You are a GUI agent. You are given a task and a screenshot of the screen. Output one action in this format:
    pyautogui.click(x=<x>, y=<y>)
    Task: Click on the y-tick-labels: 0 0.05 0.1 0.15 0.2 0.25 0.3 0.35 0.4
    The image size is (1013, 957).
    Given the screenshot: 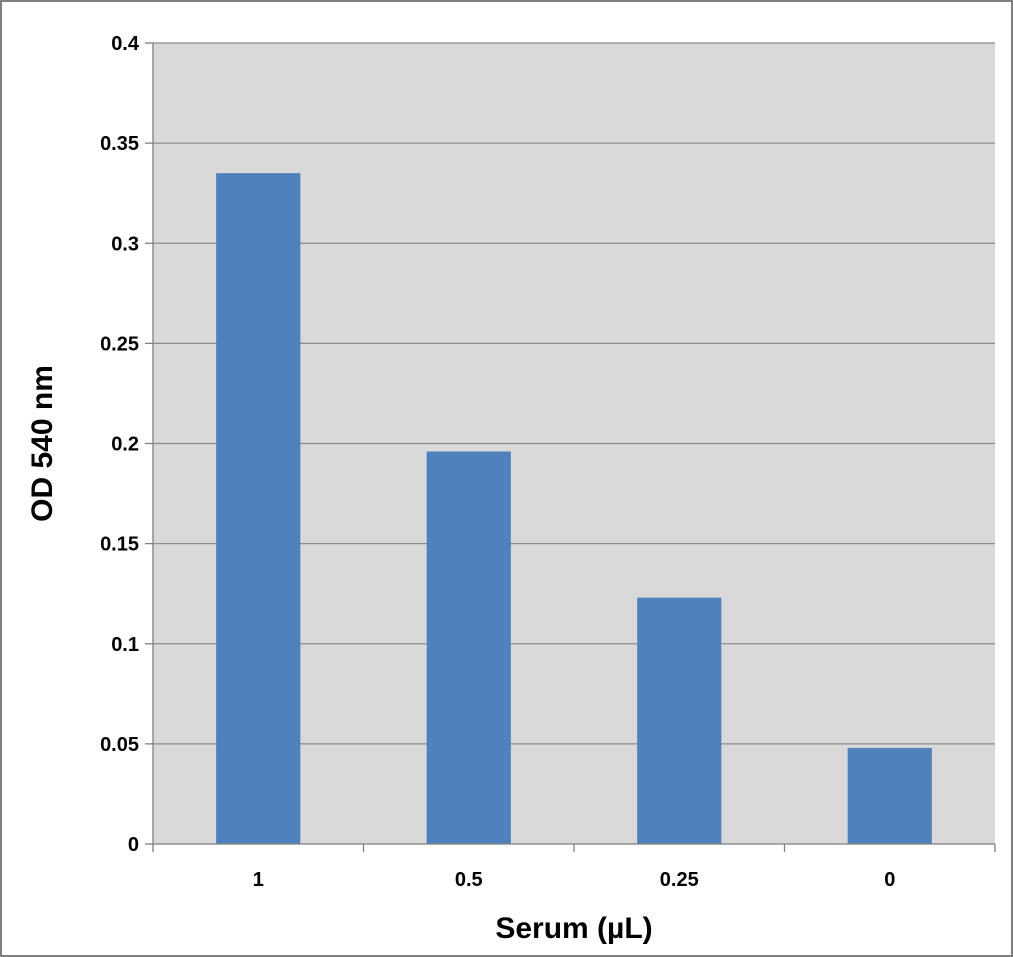 What is the action you would take?
    pyautogui.click(x=120, y=444)
    